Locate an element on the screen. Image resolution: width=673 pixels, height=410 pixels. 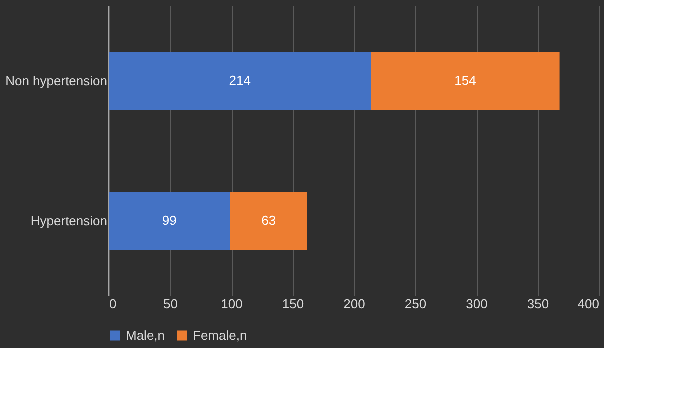
data-label: 154 is located at coordinates (465, 80).